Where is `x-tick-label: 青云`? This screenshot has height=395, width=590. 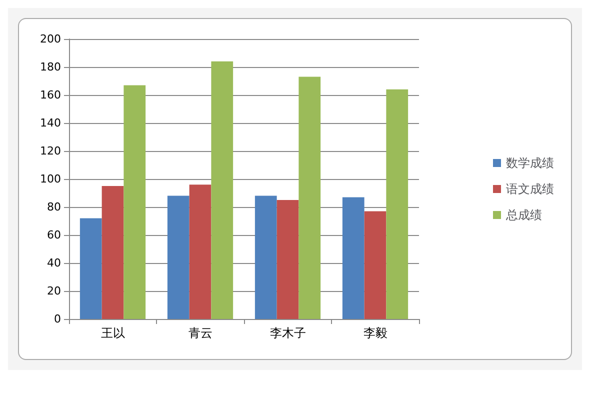 x-tick-label: 青云 is located at coordinates (200, 333).